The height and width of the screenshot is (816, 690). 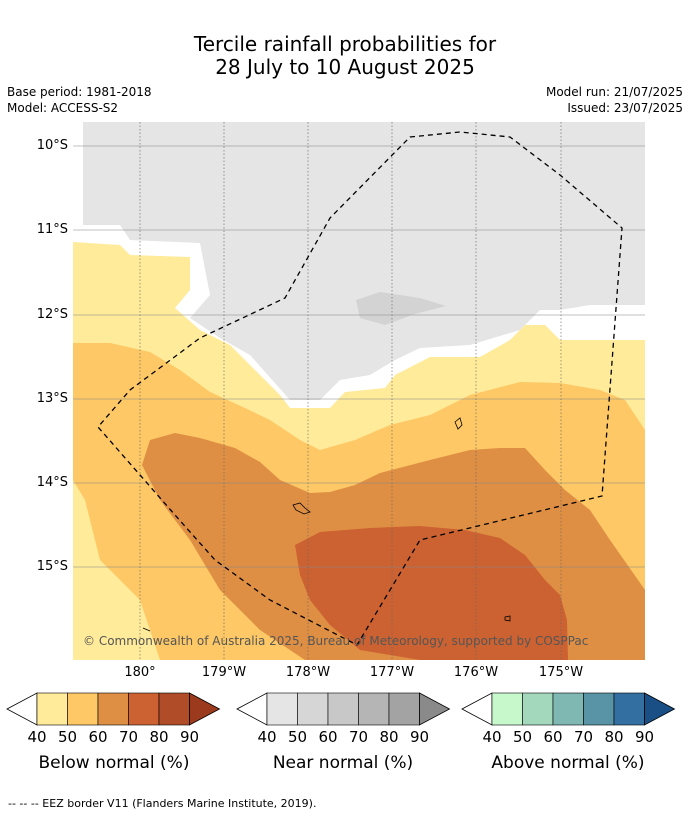 I want to click on legend-title-near: Near normal (%), so click(x=343, y=763).